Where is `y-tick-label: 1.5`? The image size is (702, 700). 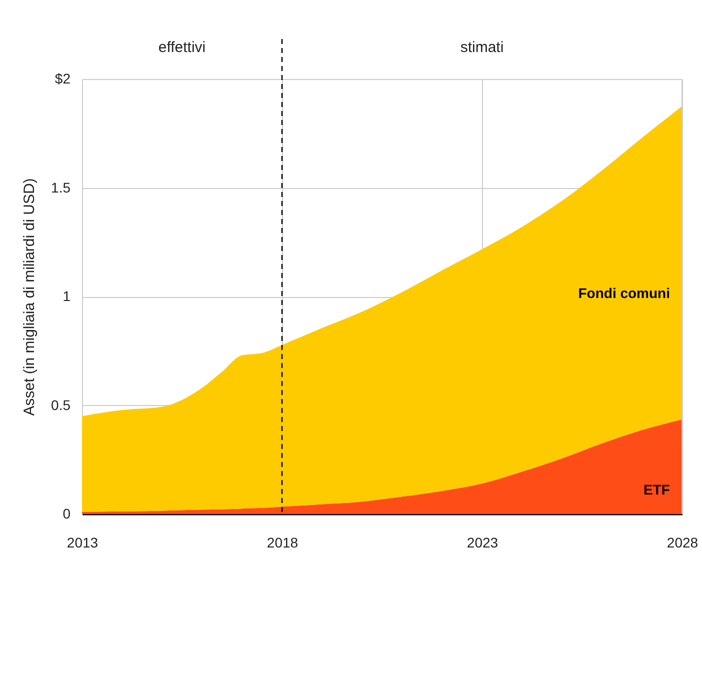 y-tick-label: 1.5 is located at coordinates (61, 187).